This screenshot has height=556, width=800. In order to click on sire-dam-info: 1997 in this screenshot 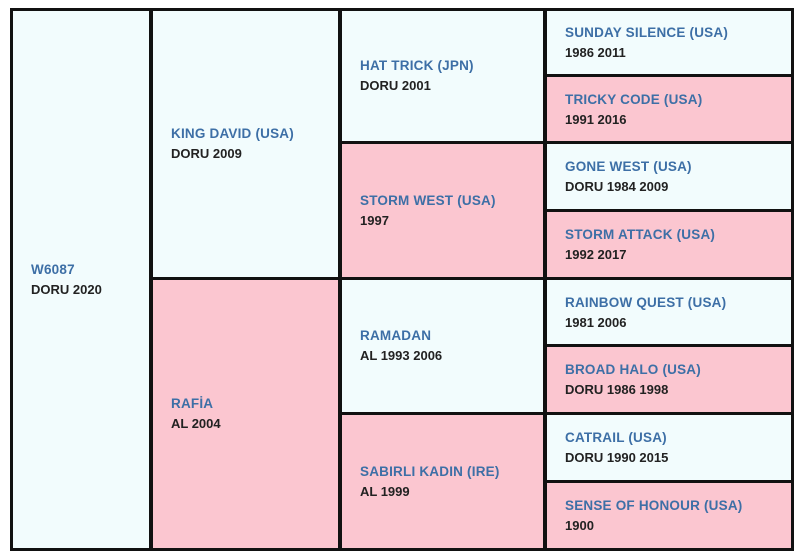, I will do `click(374, 220)`.